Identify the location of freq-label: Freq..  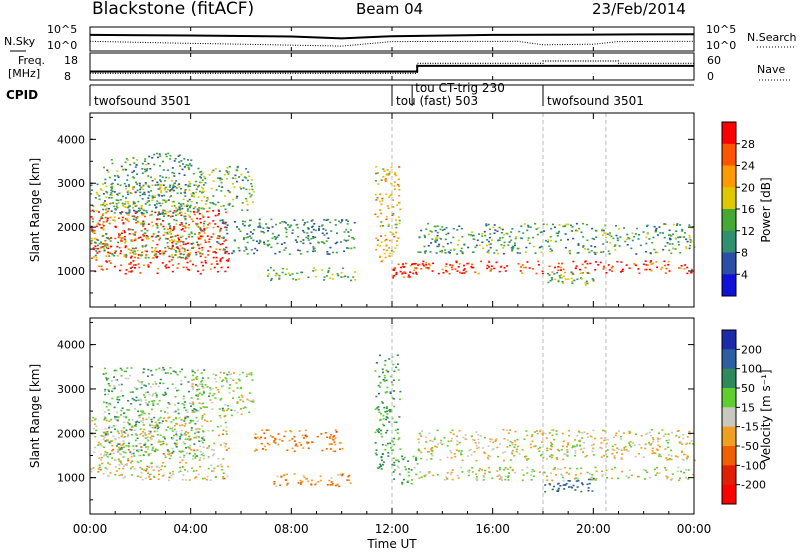
(31, 60).